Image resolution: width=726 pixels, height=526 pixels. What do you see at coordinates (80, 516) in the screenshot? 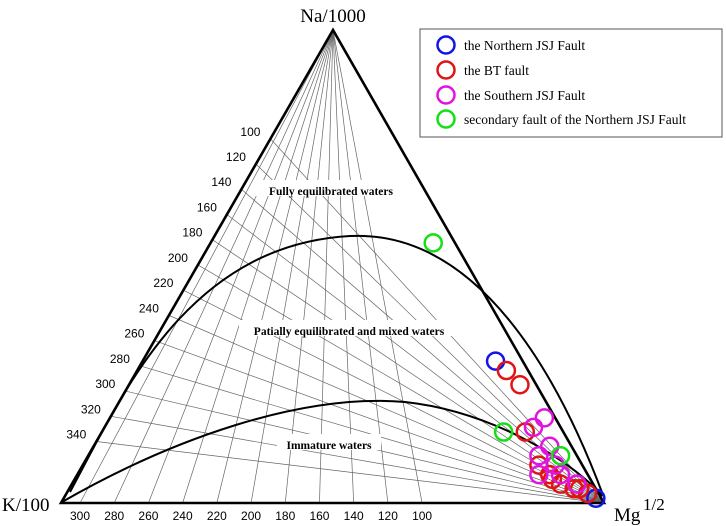
I see `bottom-tick-label: 300` at bounding box center [80, 516].